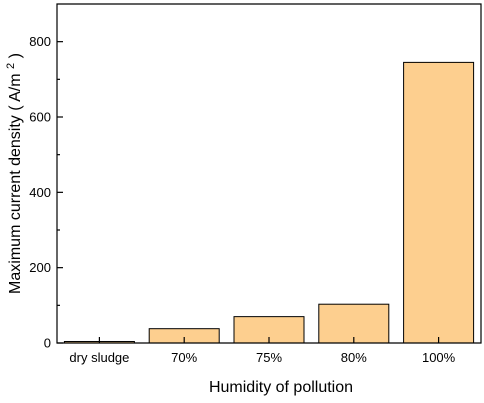  I want to click on y-tick-label: 200, so click(40, 267).